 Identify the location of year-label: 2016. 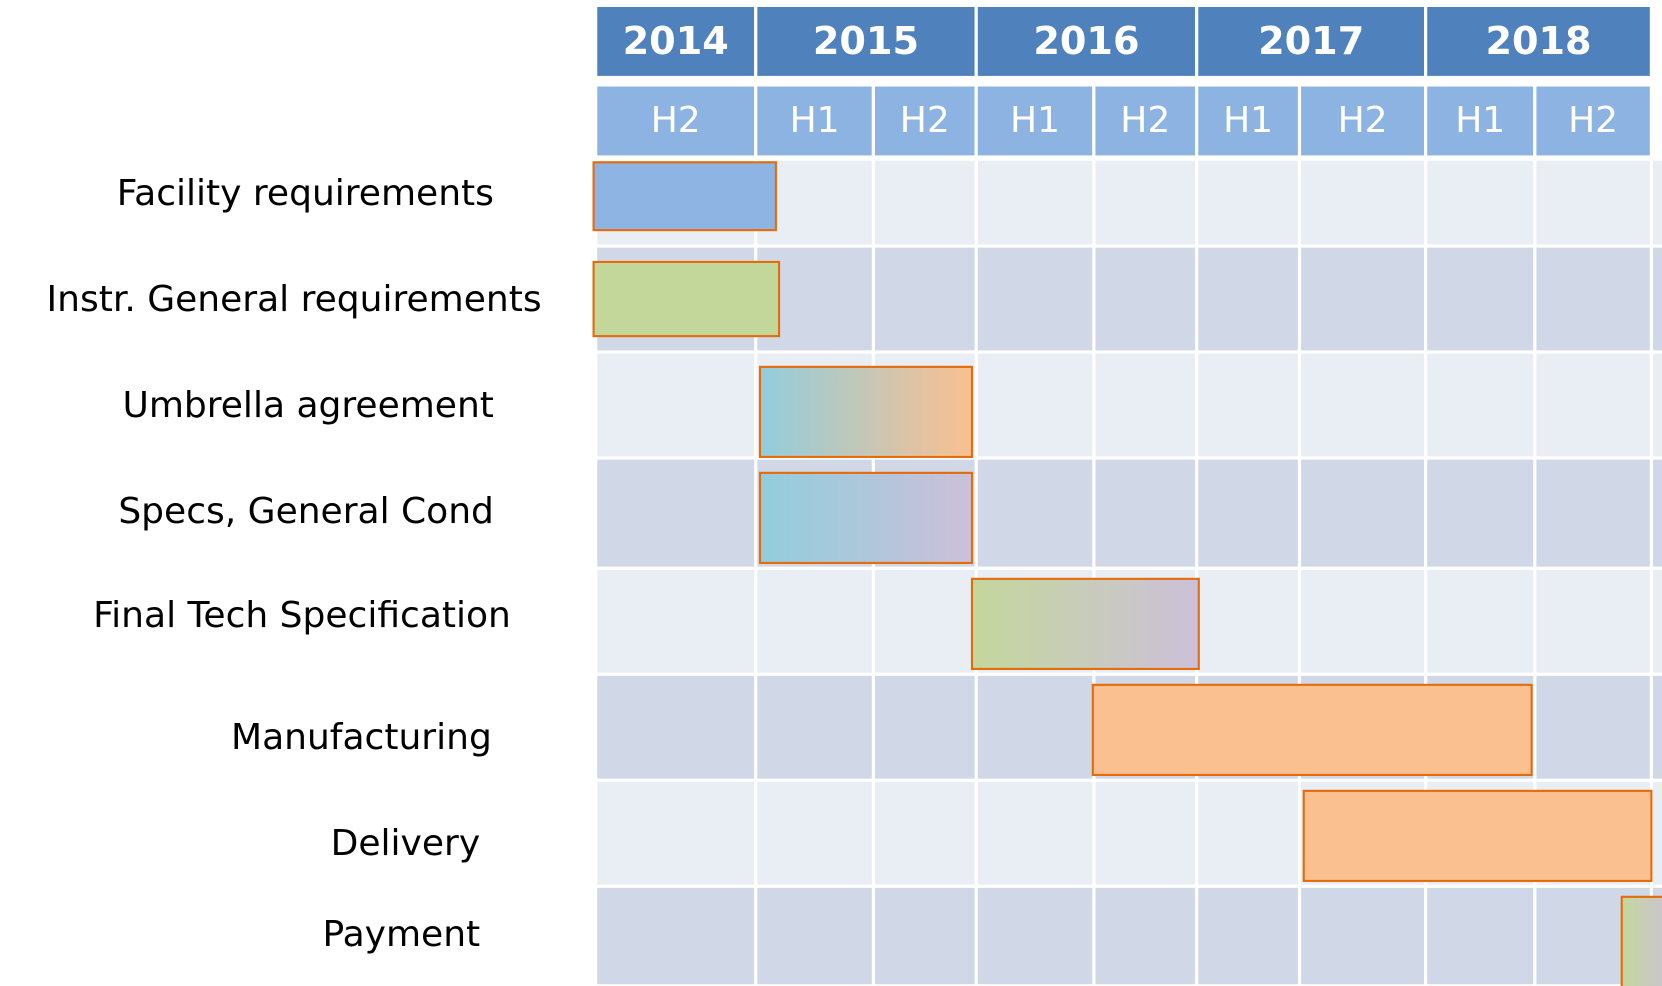
(1086, 41).